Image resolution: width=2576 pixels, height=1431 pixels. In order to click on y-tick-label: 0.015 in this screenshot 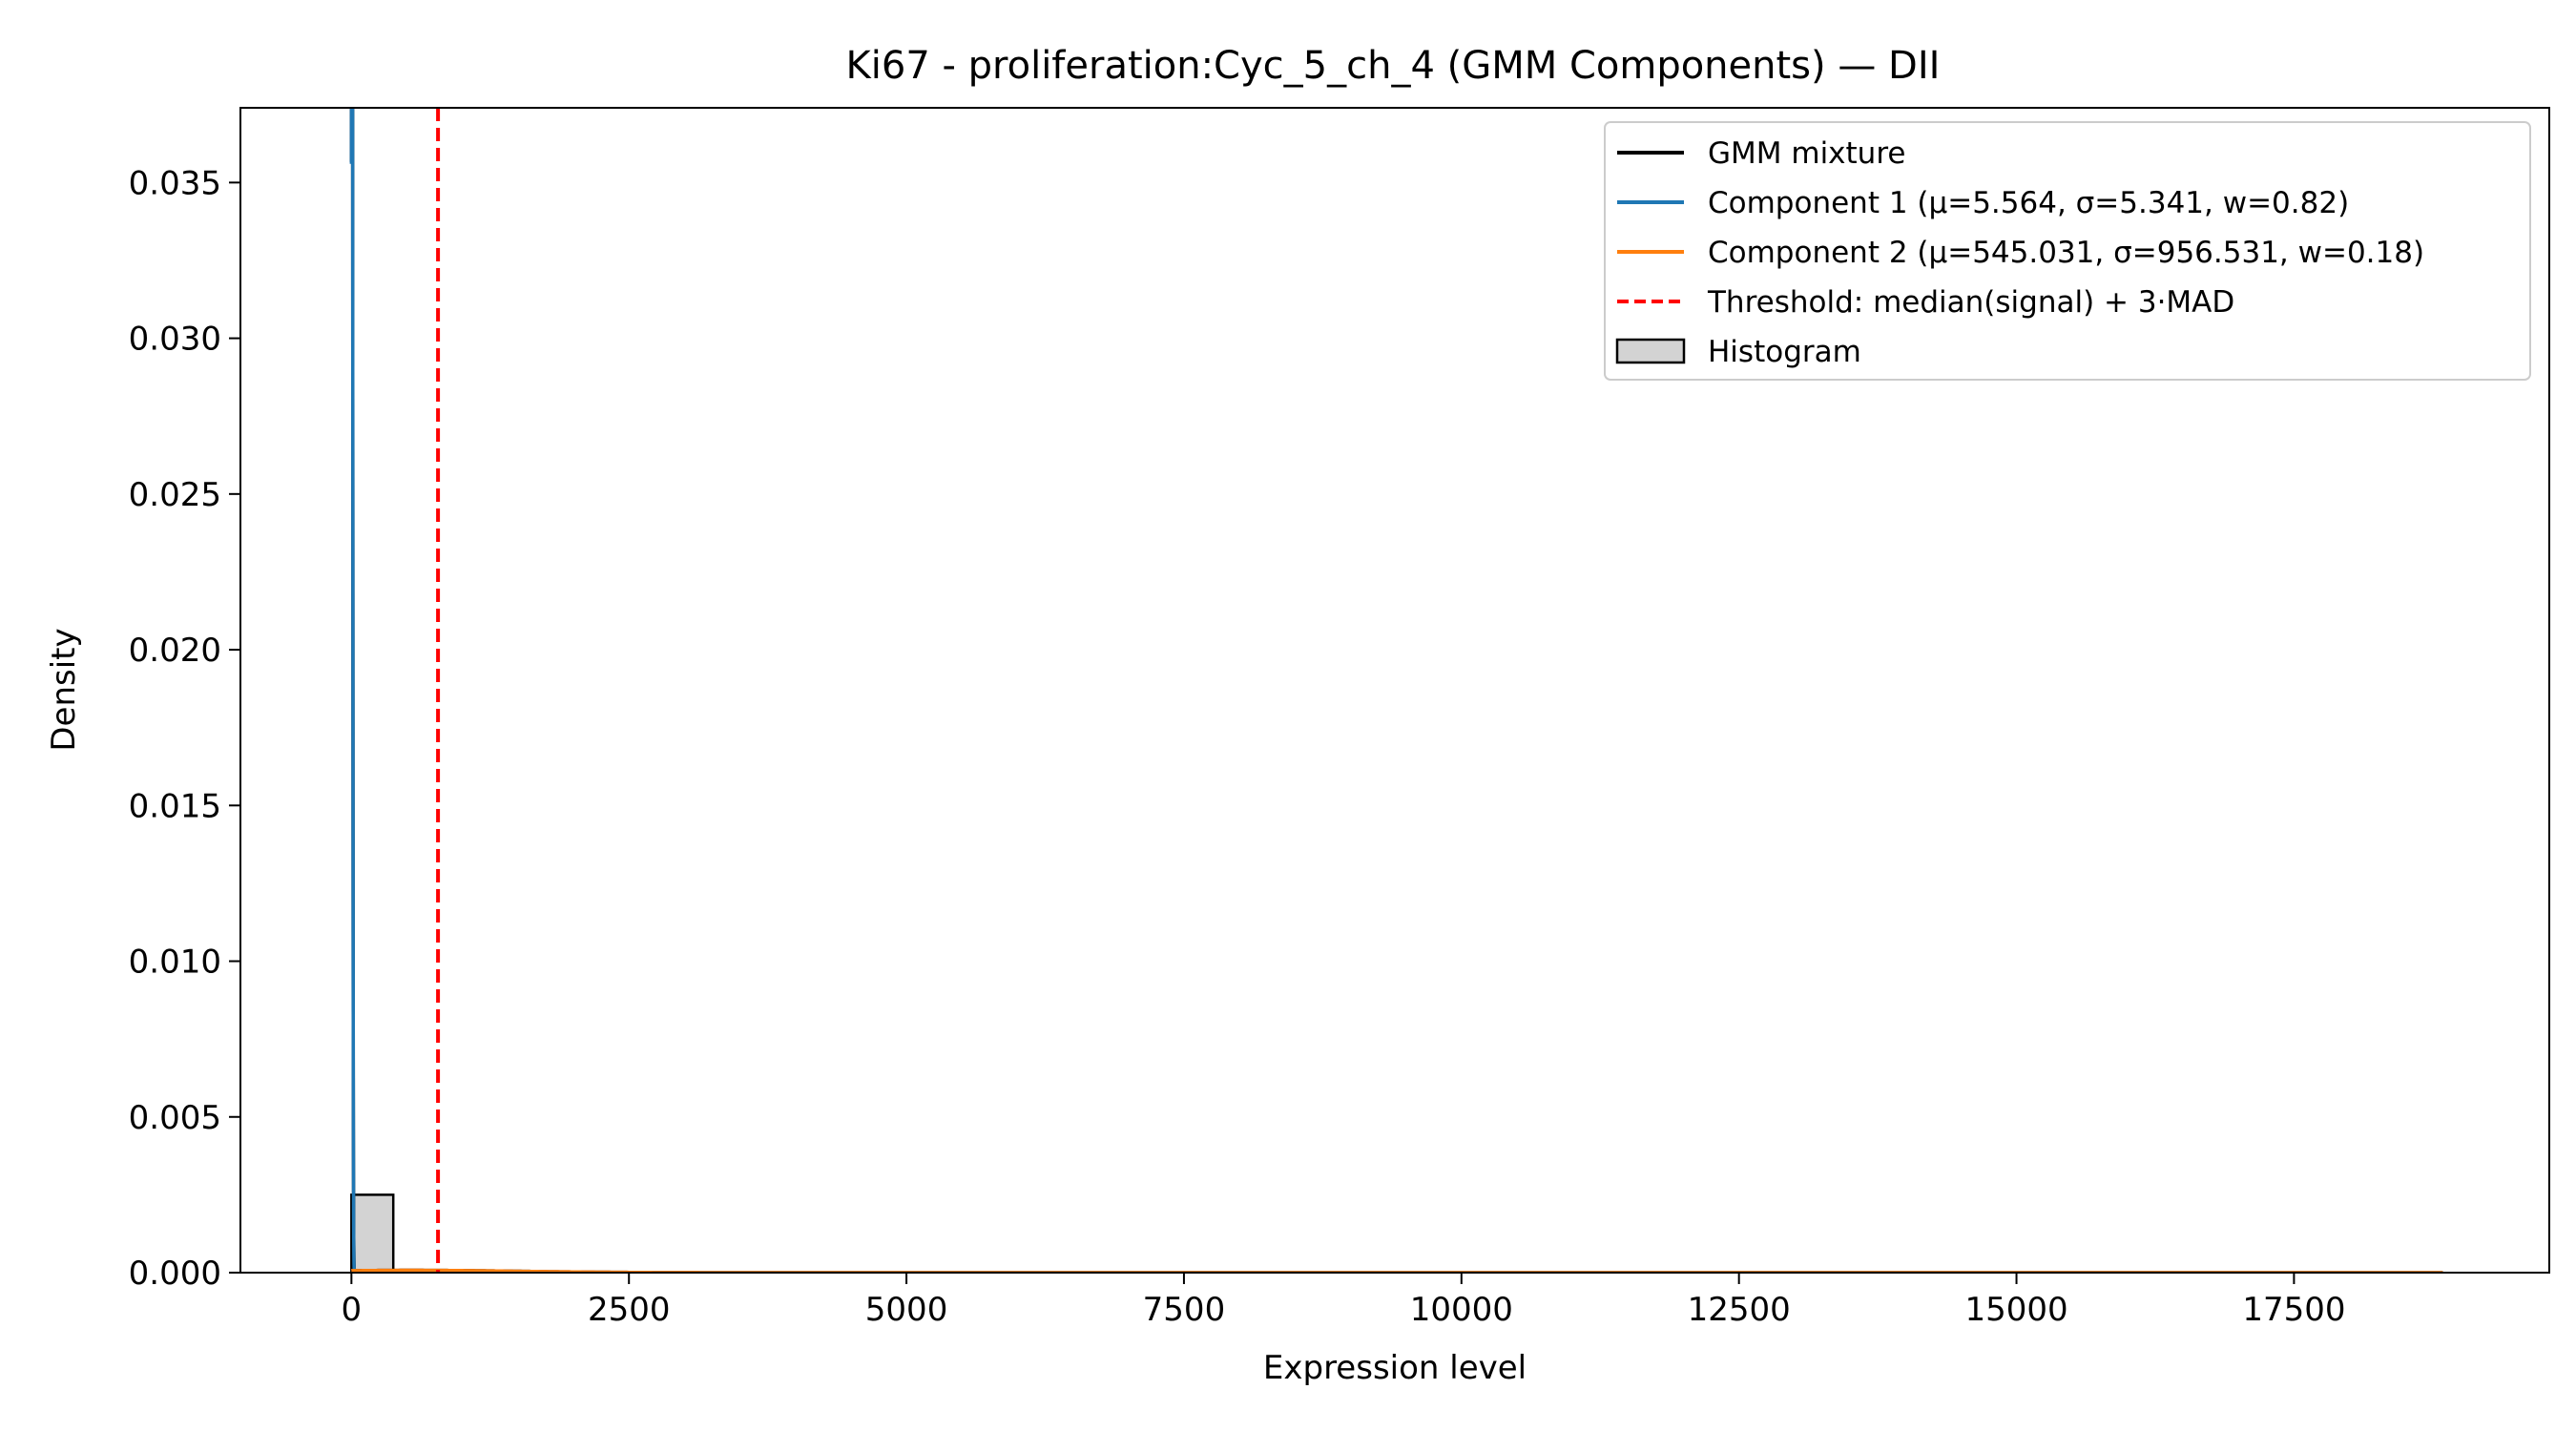, I will do `click(175, 806)`.